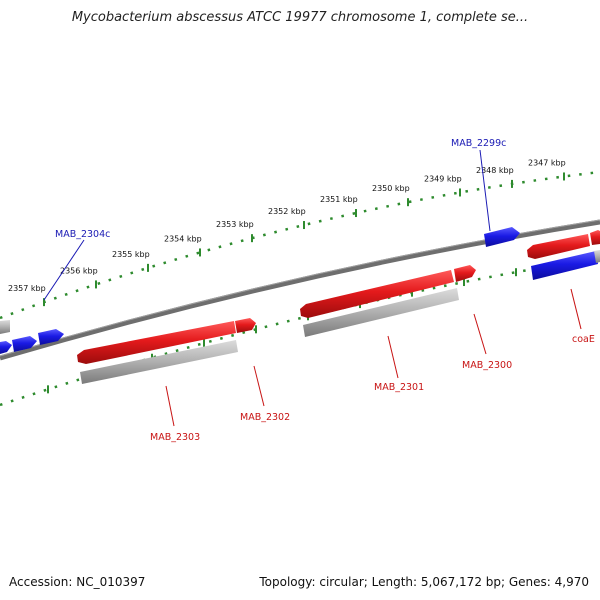  I want to click on scale-tick-label: 2354 kbp, so click(183, 238).